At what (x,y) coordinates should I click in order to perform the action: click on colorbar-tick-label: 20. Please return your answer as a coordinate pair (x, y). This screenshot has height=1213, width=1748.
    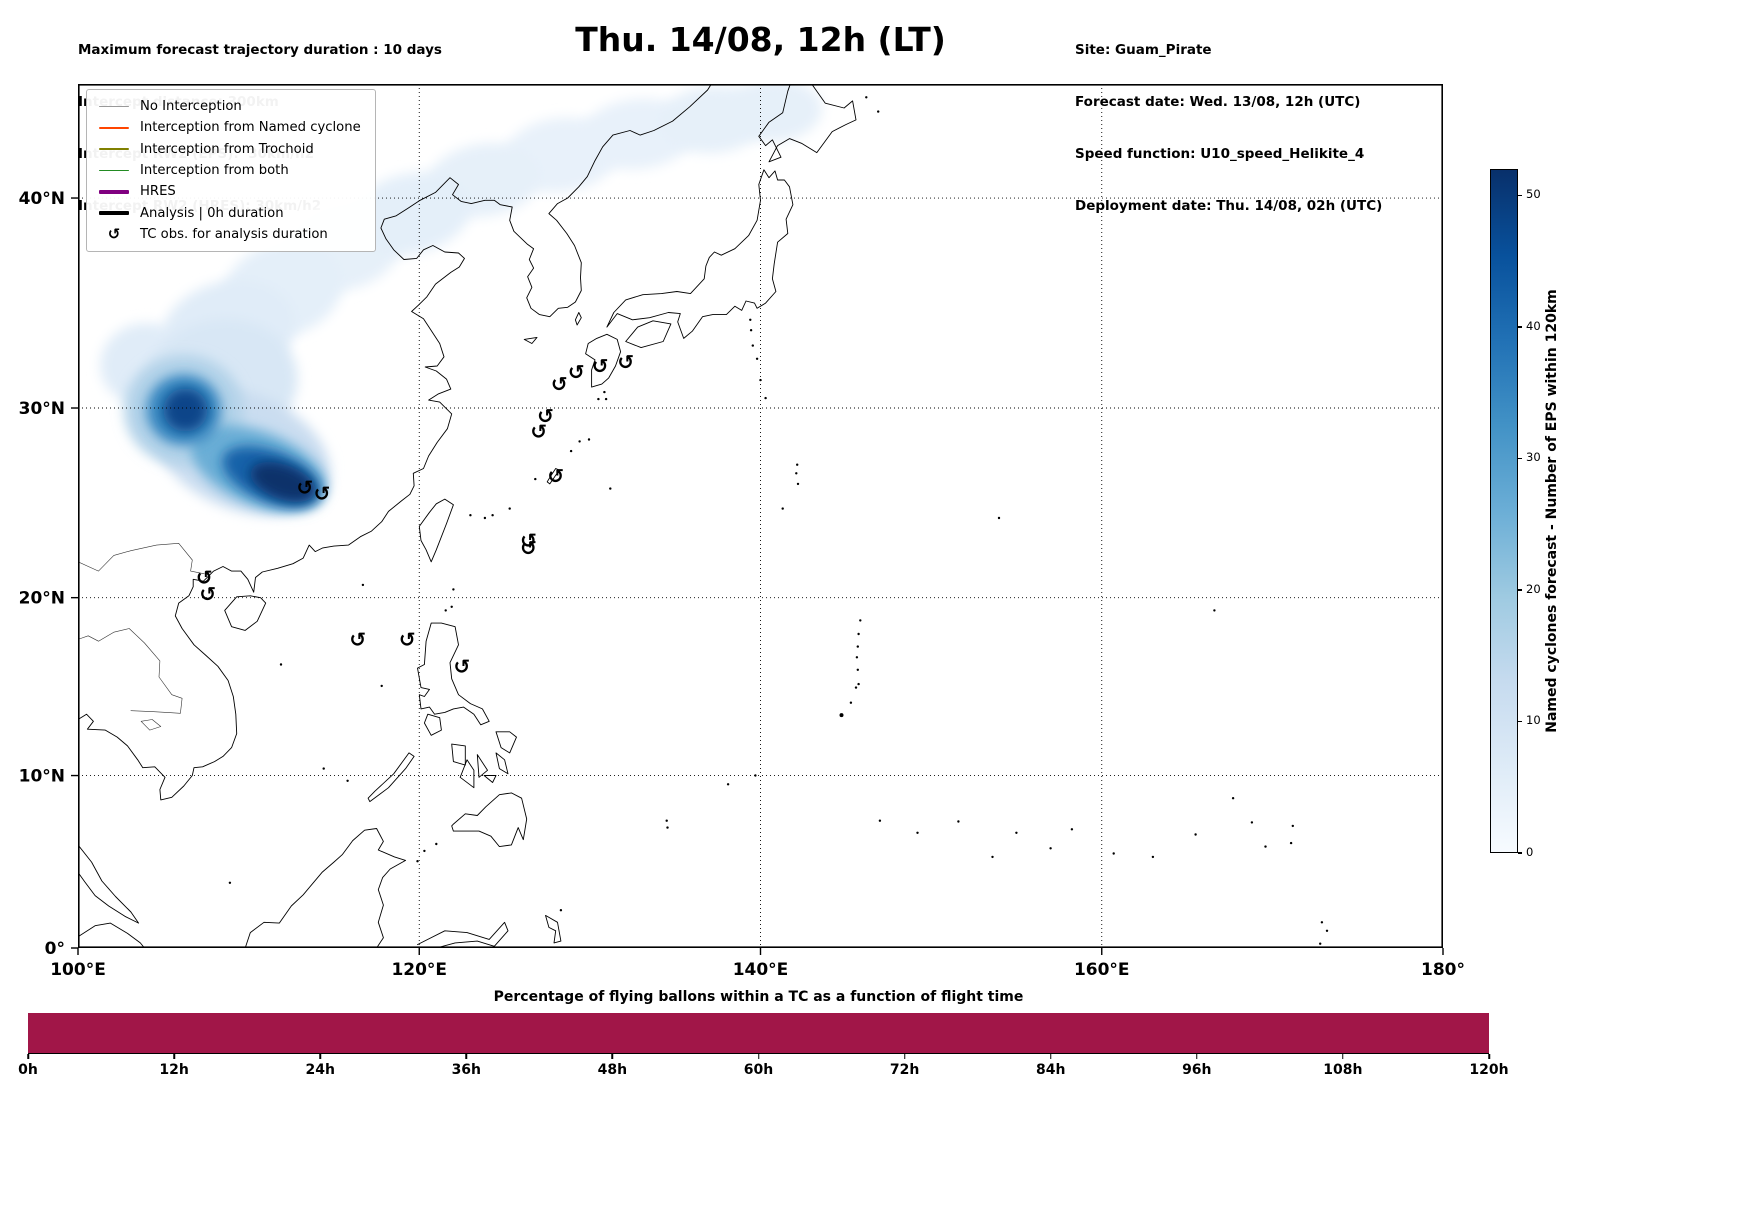
    Looking at the image, I should click on (1533, 588).